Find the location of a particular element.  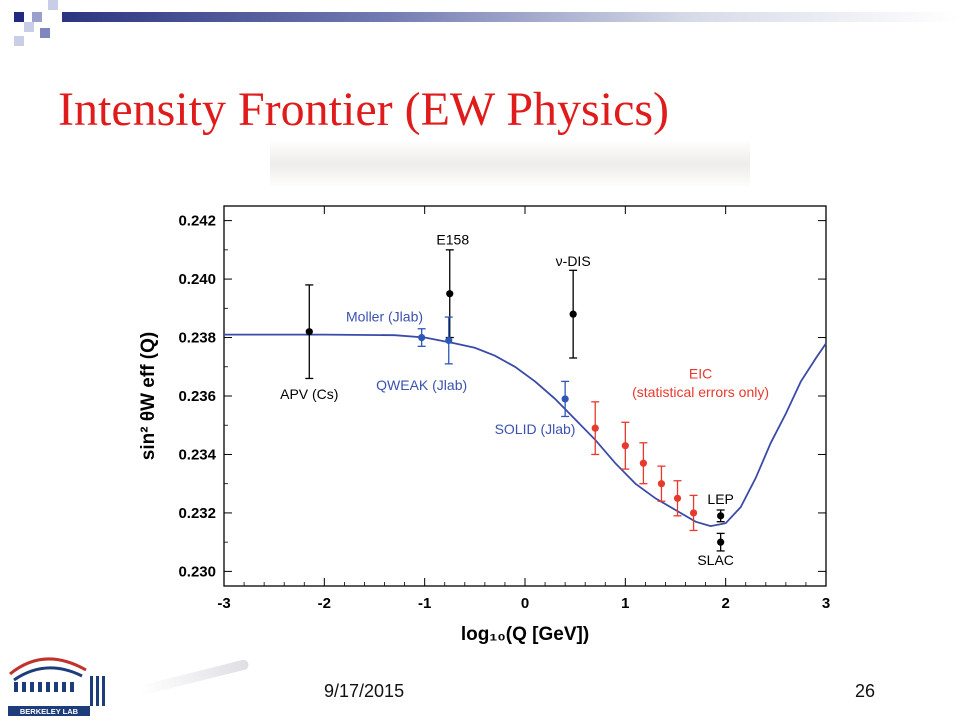

x-tick-label: 1 is located at coordinates (625, 603).